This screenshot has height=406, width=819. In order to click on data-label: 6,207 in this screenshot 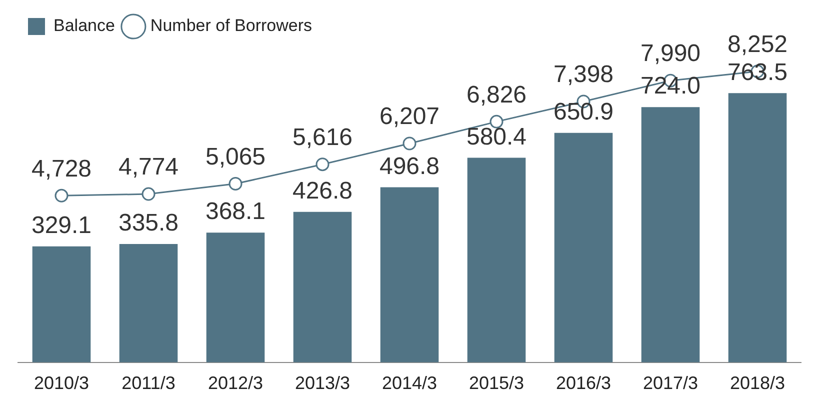, I will do `click(409, 116)`.